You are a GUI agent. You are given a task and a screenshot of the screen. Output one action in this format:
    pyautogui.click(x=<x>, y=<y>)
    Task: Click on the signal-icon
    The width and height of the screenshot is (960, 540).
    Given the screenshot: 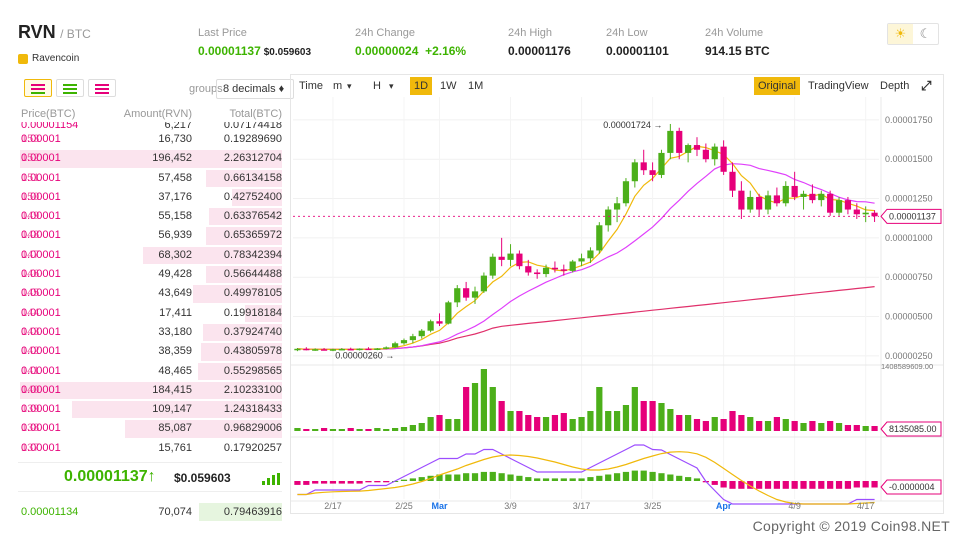 What is the action you would take?
    pyautogui.click(x=271, y=479)
    